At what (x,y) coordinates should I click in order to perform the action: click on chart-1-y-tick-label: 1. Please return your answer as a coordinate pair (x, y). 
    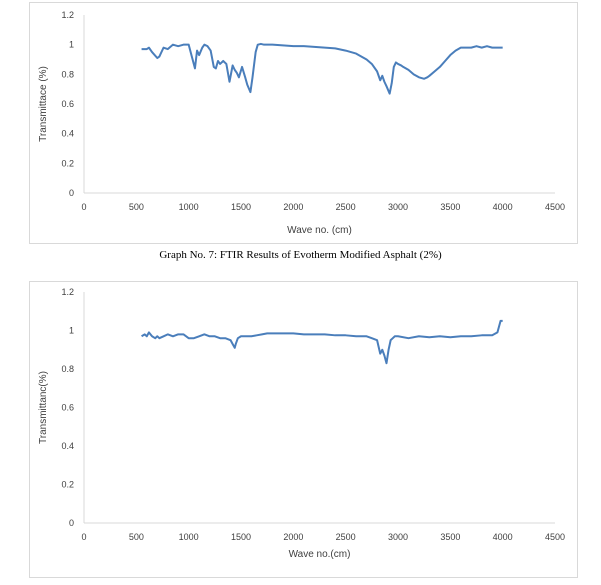
    Looking at the image, I should click on (71, 45).